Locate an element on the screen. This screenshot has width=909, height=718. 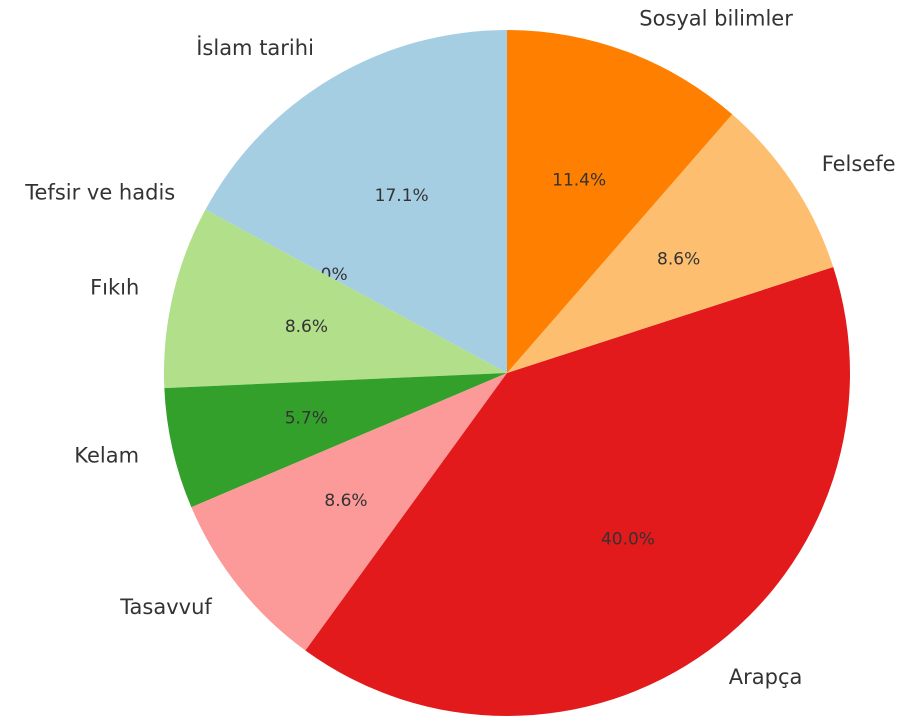
category-label: Fıkıh is located at coordinates (114, 287).